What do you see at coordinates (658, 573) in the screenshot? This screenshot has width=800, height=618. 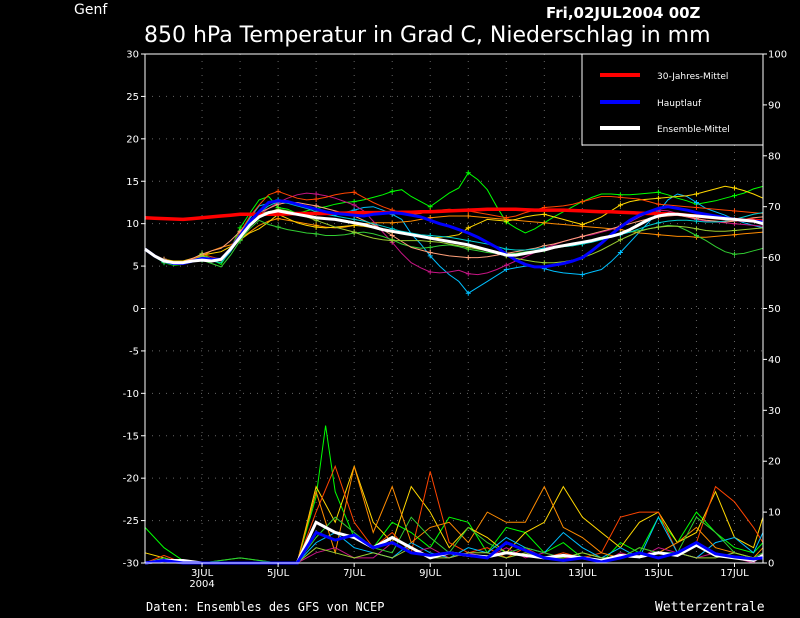 I see `x-tick-label: 15JUL` at bounding box center [658, 573].